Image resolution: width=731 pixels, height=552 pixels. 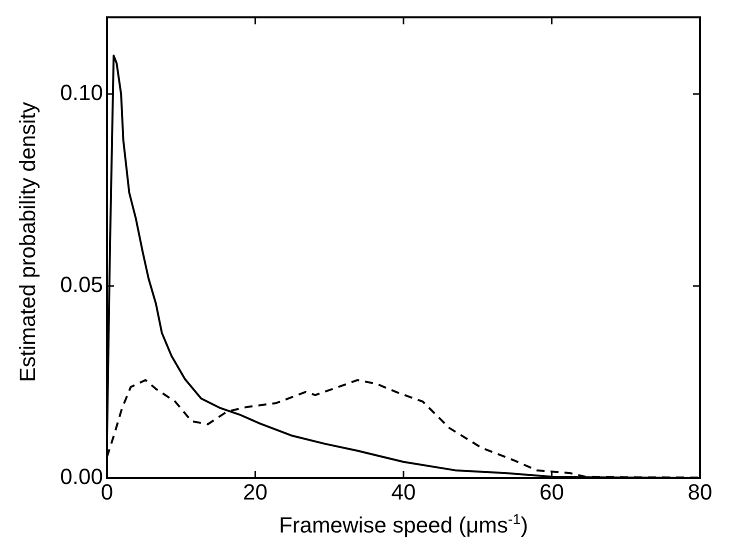 What do you see at coordinates (700, 491) in the screenshot?
I see `x-tick-label: 80` at bounding box center [700, 491].